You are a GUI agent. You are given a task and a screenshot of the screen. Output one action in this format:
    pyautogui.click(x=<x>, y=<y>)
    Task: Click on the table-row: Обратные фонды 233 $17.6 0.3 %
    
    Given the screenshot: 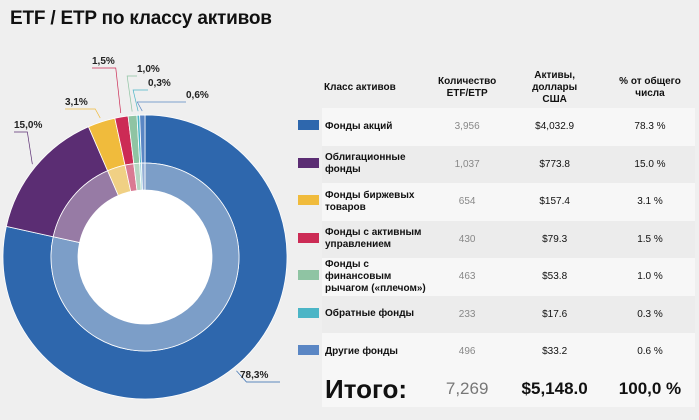 What is the action you would take?
    pyautogui.click(x=493, y=314)
    